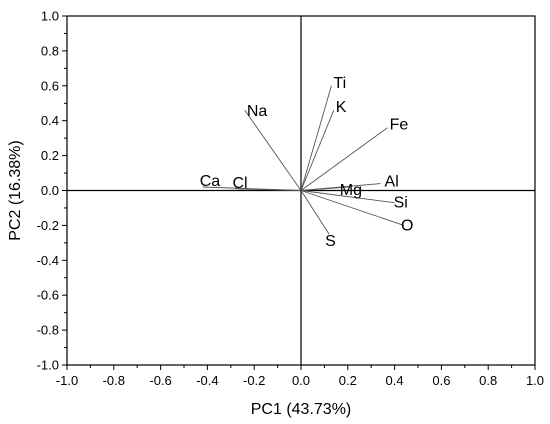 The image size is (550, 424). Describe the element at coordinates (50, 190) in the screenshot. I see `y-tick-label: 0.0` at that location.